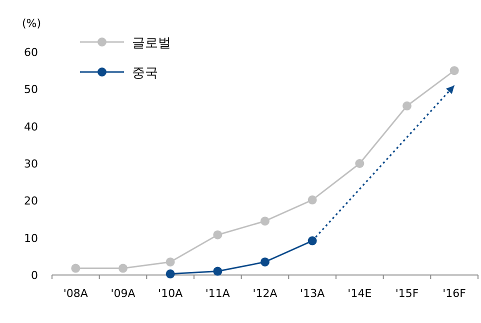  I want to click on y-tick-label: 30, so click(31, 164).